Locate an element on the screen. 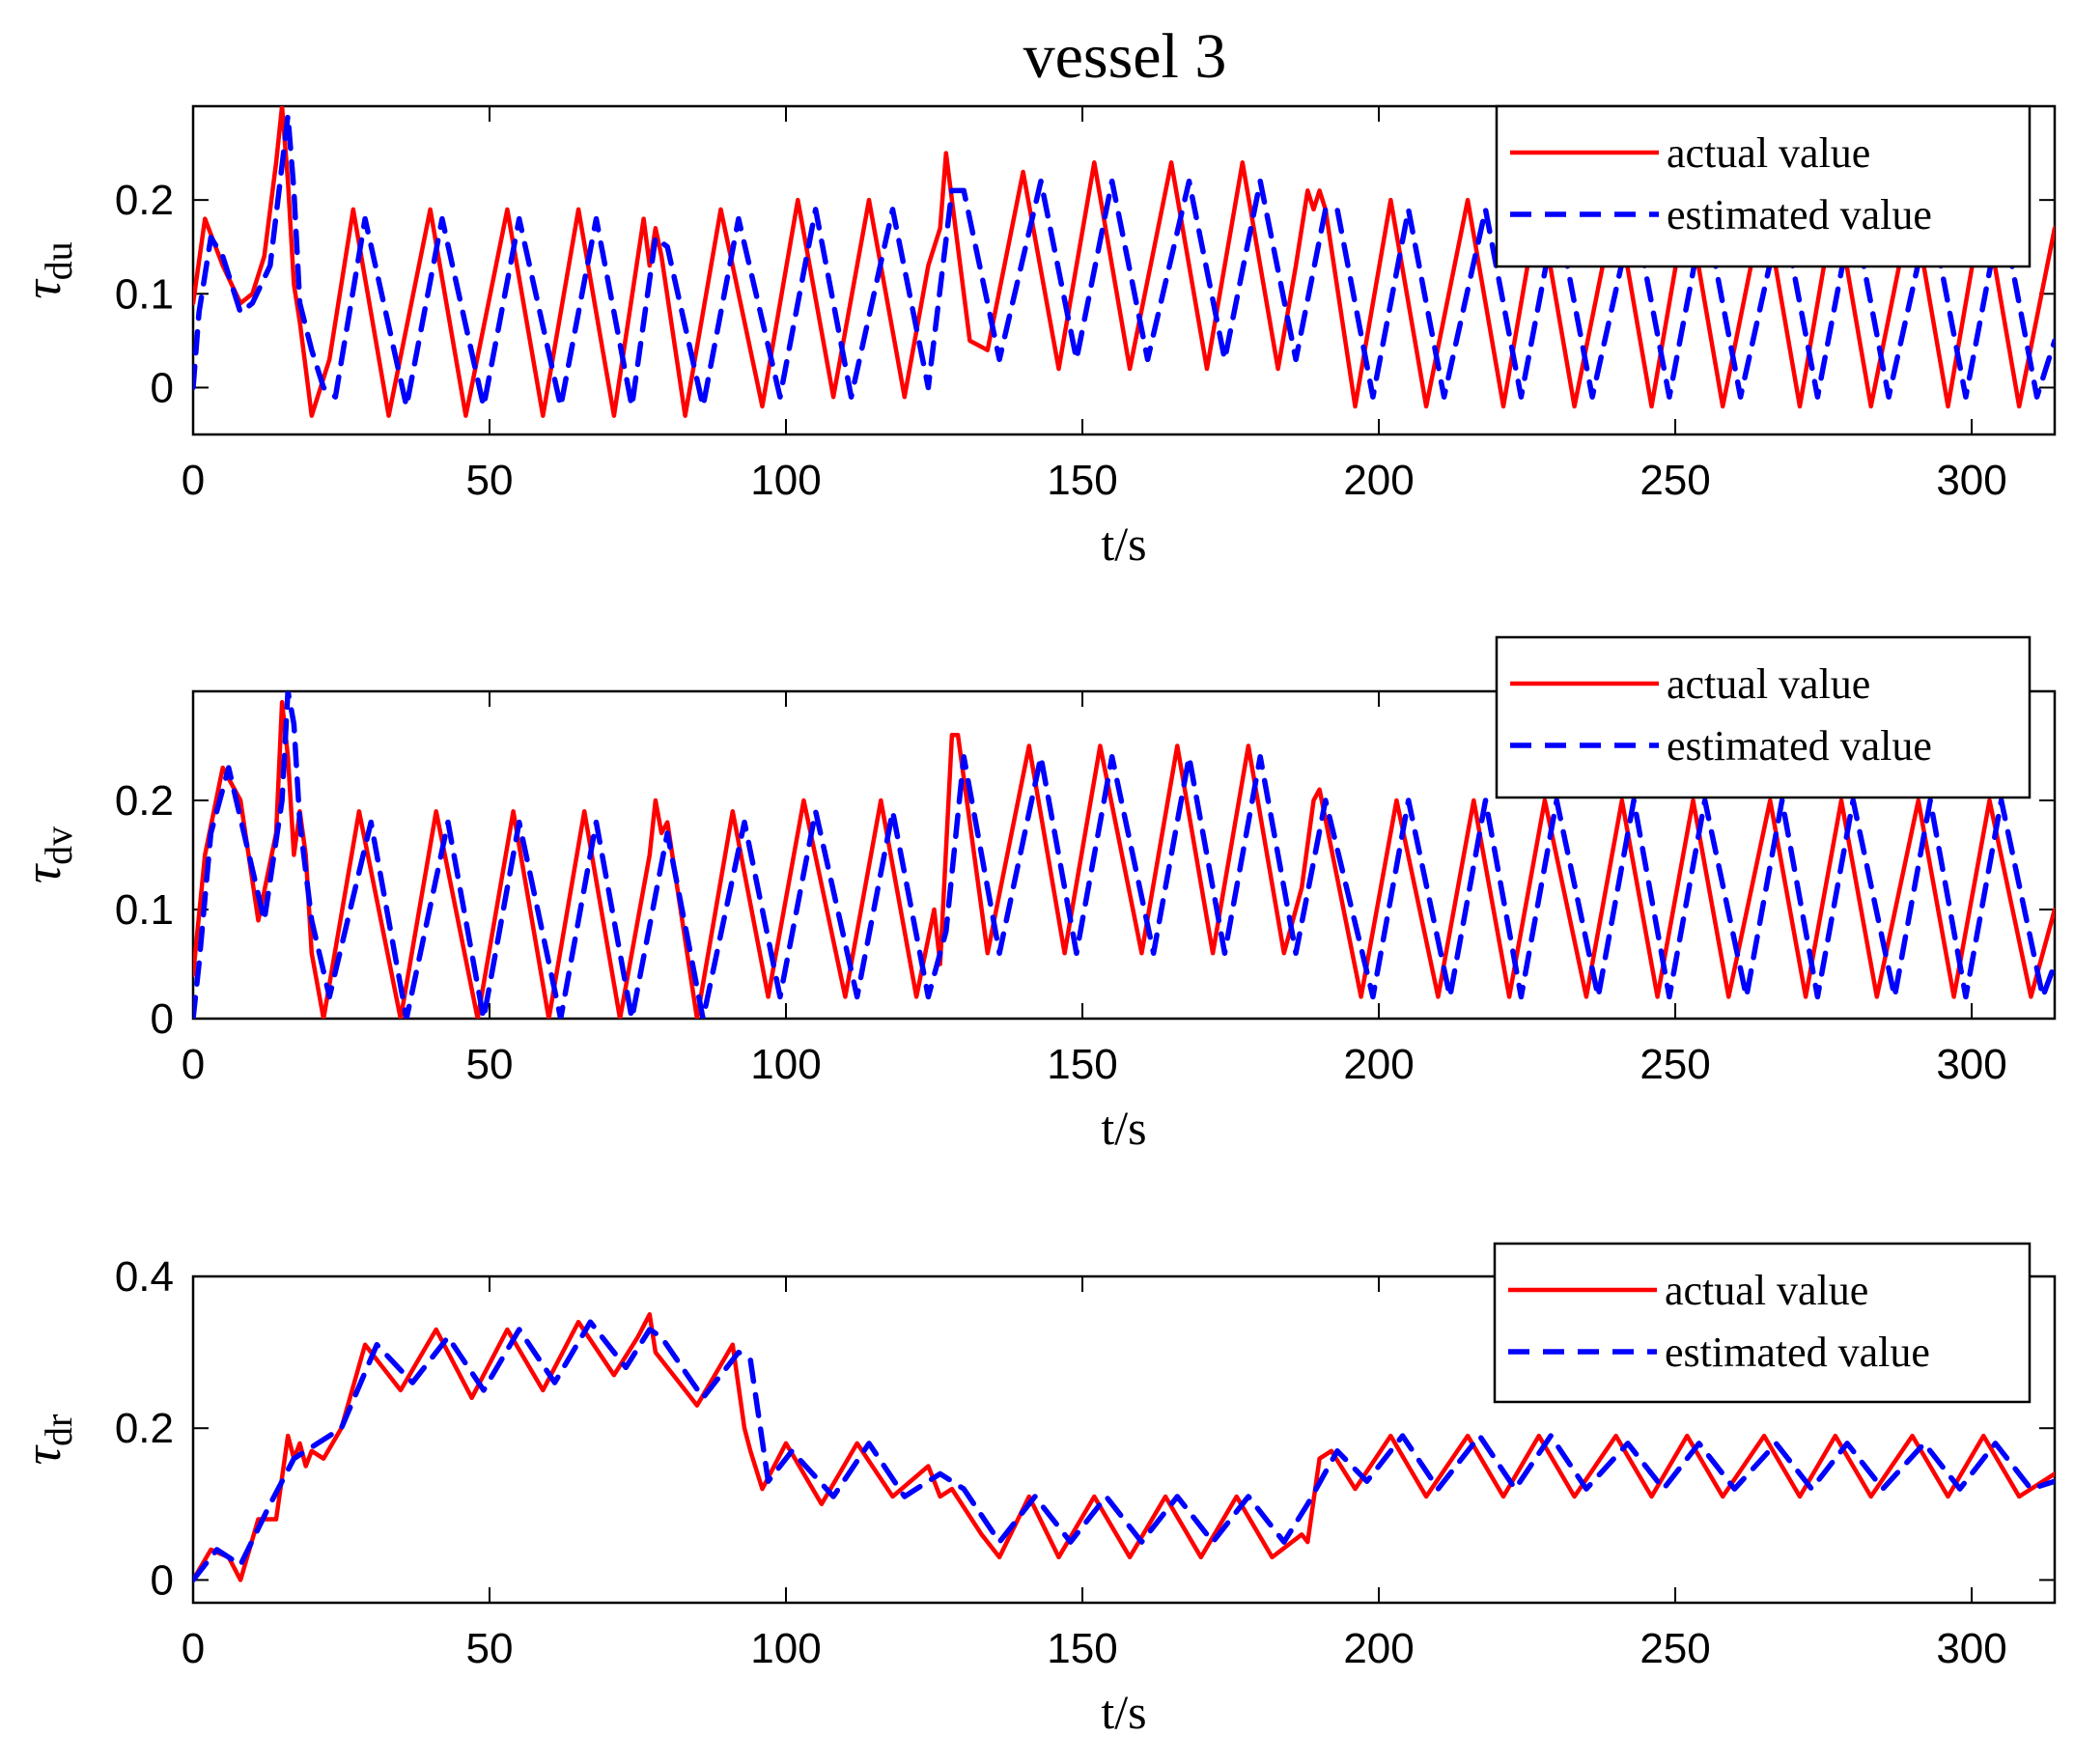 This screenshot has width=2074, height=1764. series-line-actual is located at coordinates (1124, 1447).